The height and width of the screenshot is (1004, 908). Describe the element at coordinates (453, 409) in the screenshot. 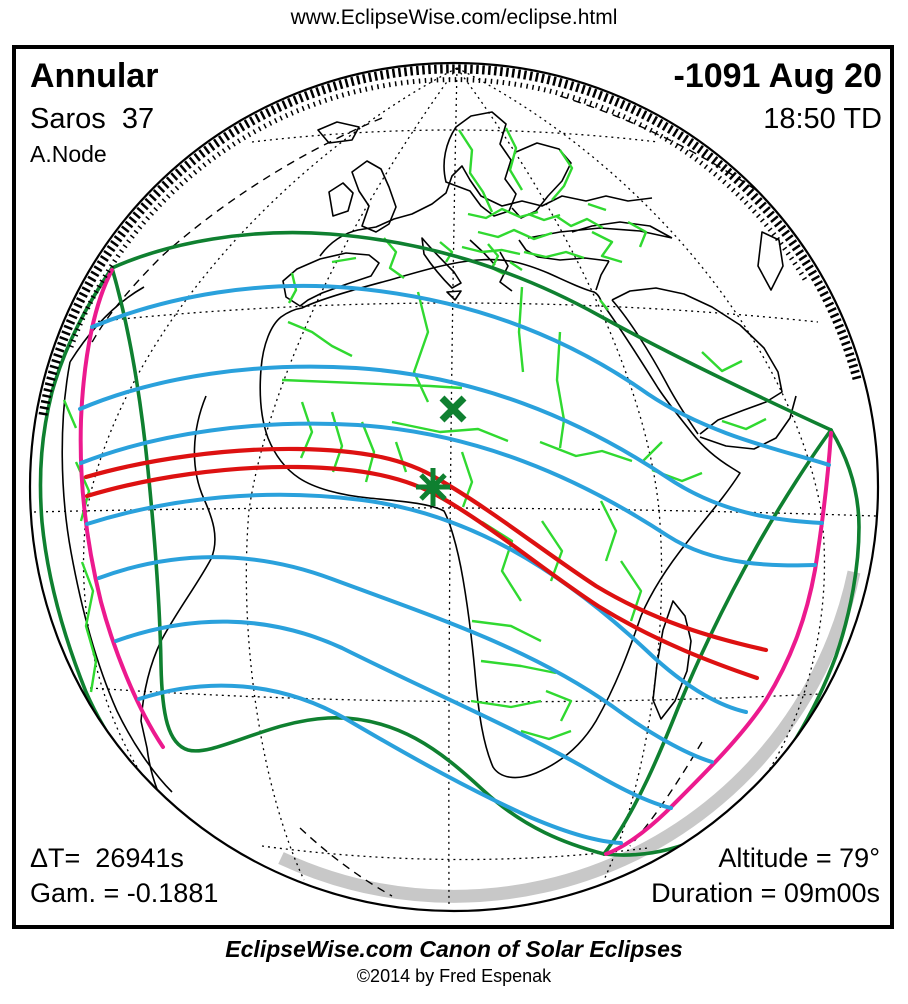

I see `subsolar-point-marker` at that location.